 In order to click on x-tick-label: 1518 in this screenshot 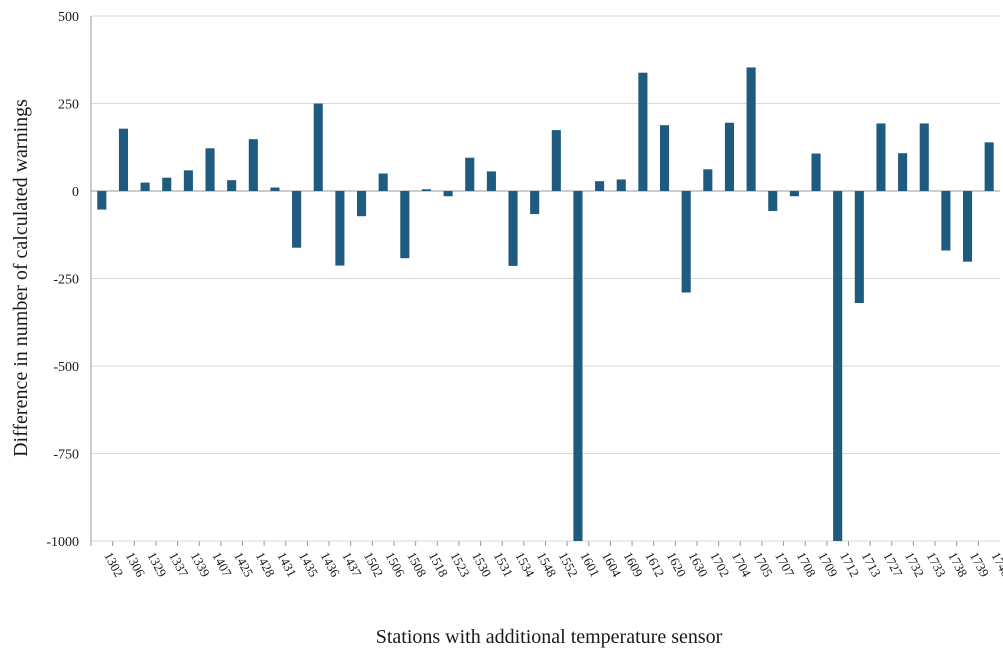, I will do `click(438, 564)`.